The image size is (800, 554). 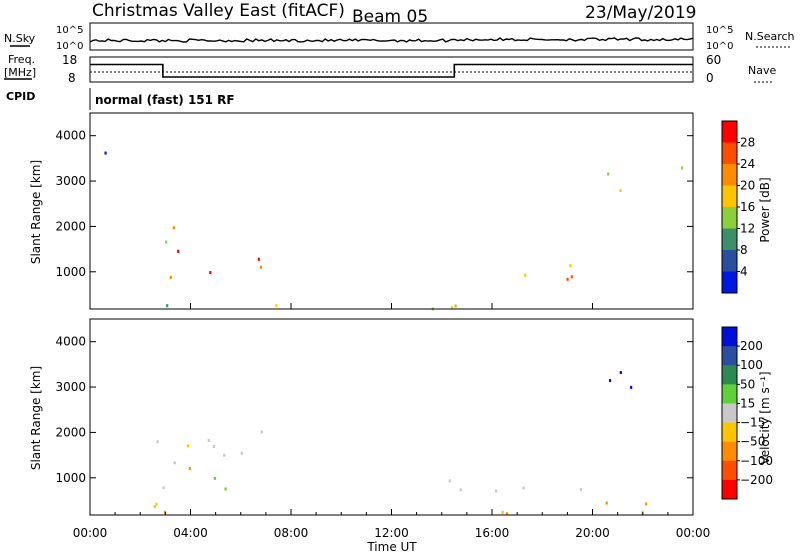 What do you see at coordinates (751, 365) in the screenshot?
I see `colorbar-tick-label: 100` at bounding box center [751, 365].